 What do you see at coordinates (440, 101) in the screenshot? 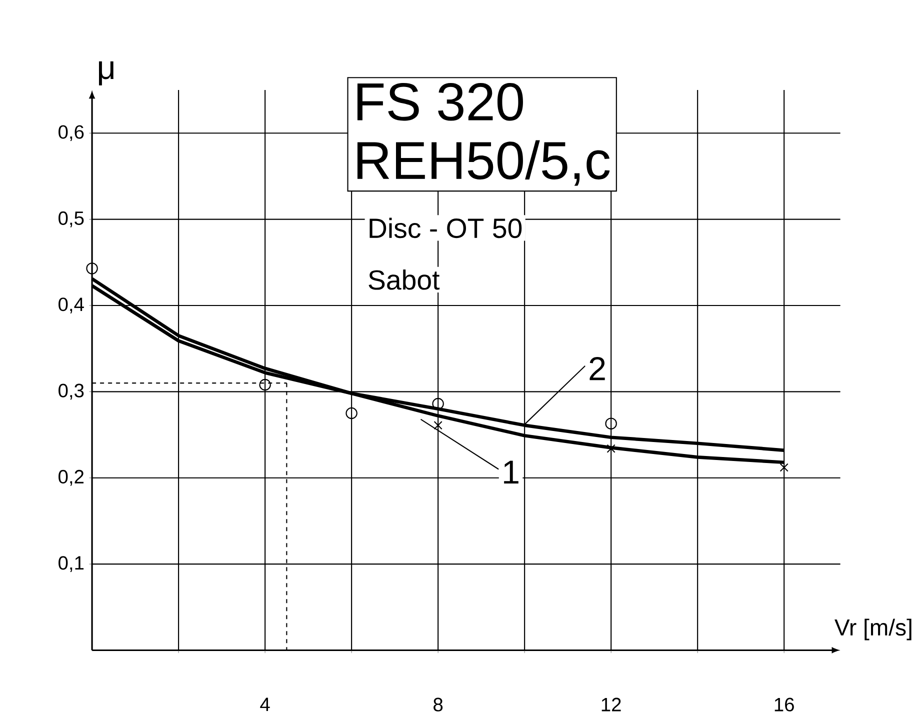
I see `annotation: FS 320` at bounding box center [440, 101].